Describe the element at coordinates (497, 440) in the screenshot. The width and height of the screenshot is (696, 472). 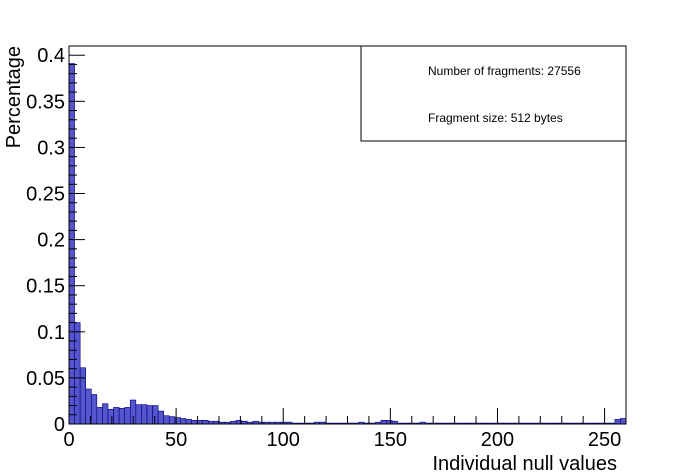
I see `x-tick-label: 200` at that location.